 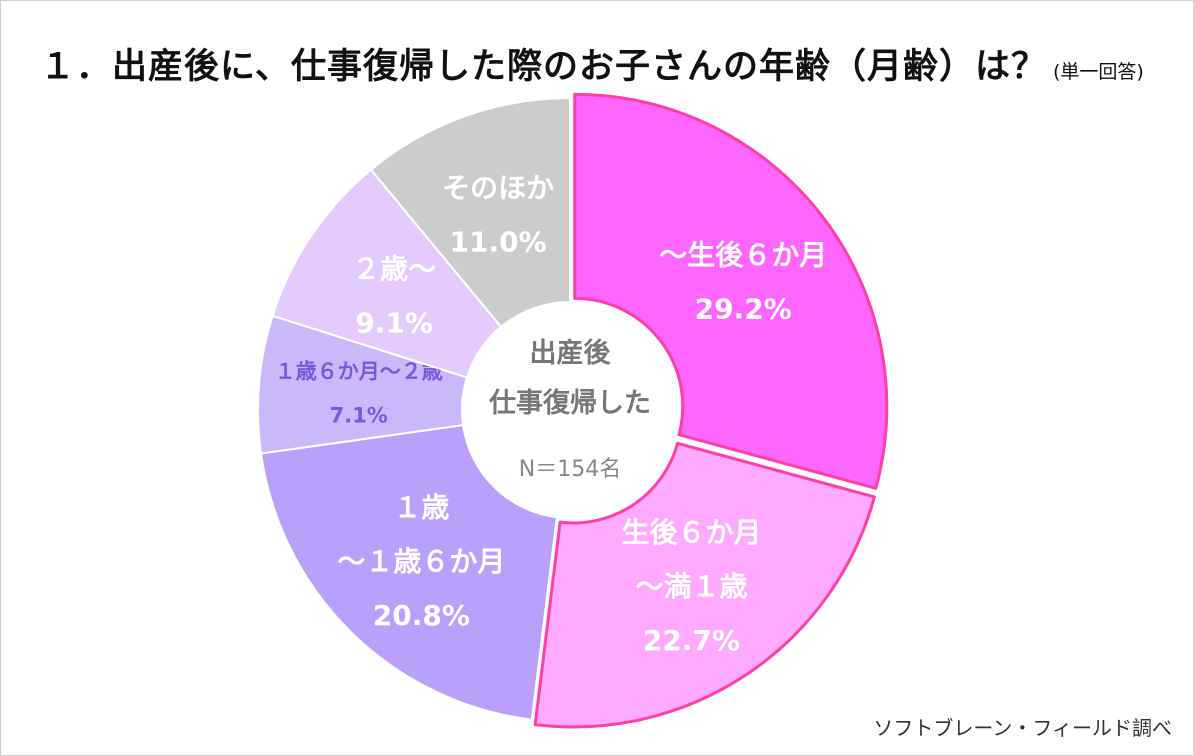 What do you see at coordinates (743, 254) in the screenshot?
I see `slice-category-label-1: ～生後６か月` at bounding box center [743, 254].